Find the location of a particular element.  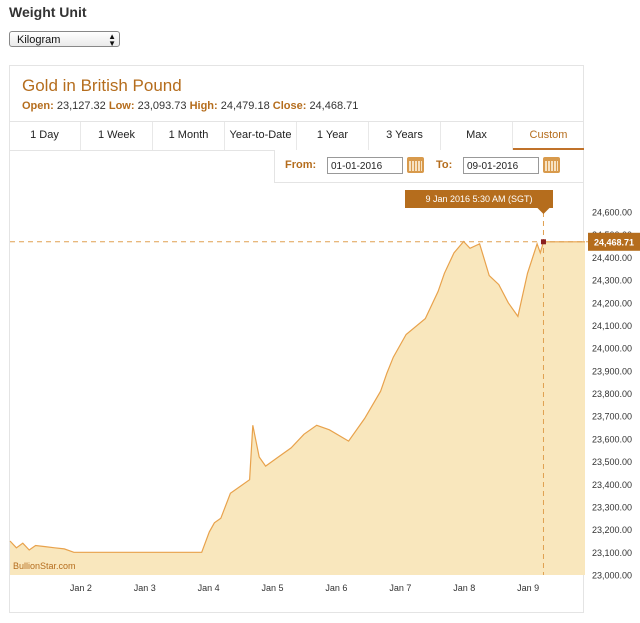

y-tick-label: 23,000.00 is located at coordinates (612, 576).